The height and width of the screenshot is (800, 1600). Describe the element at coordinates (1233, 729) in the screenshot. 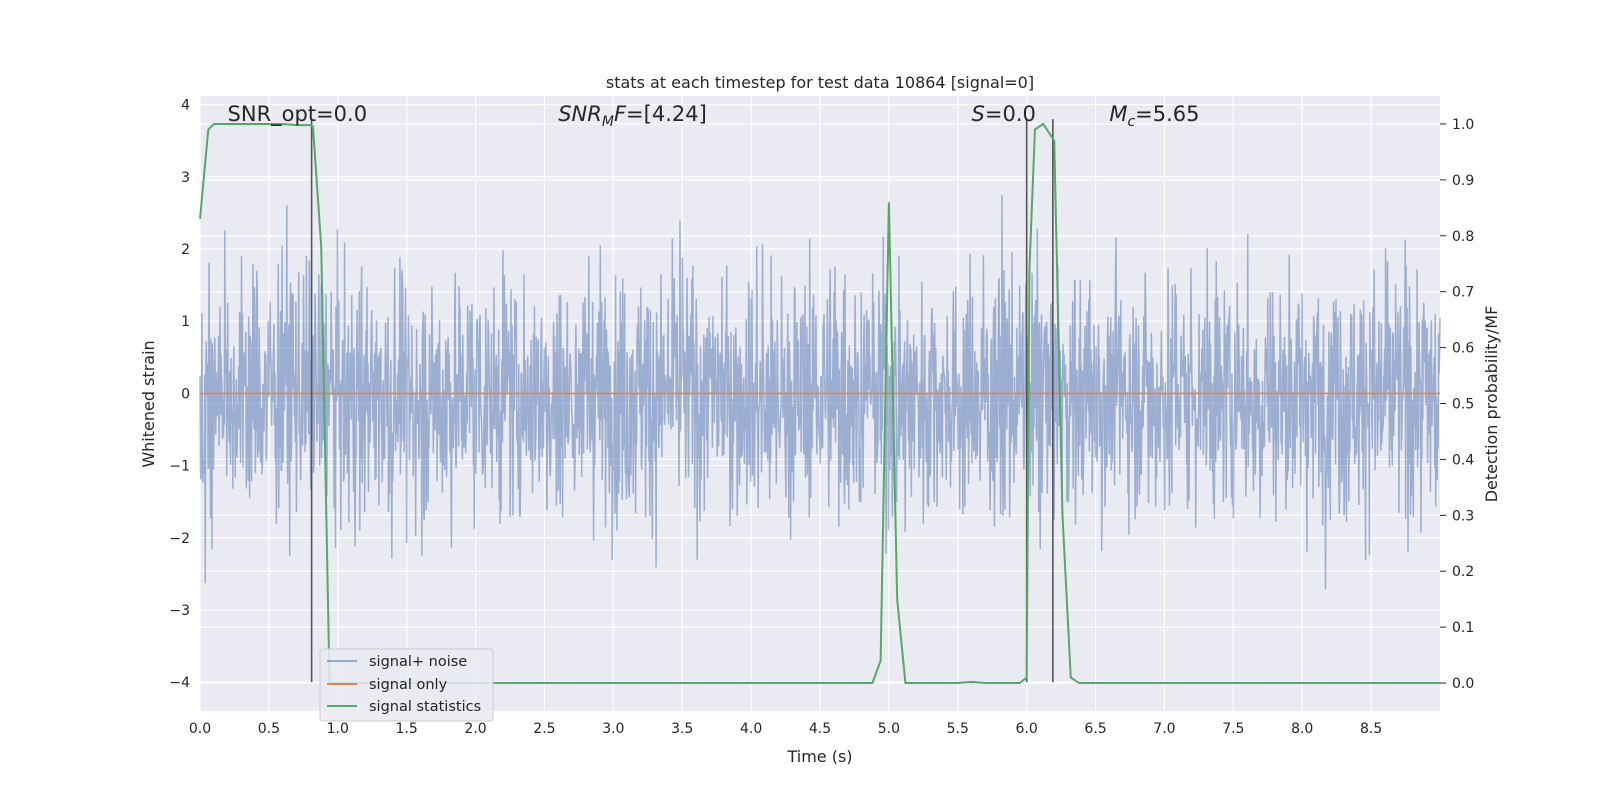

I see `x-tick-label: 7.5` at that location.